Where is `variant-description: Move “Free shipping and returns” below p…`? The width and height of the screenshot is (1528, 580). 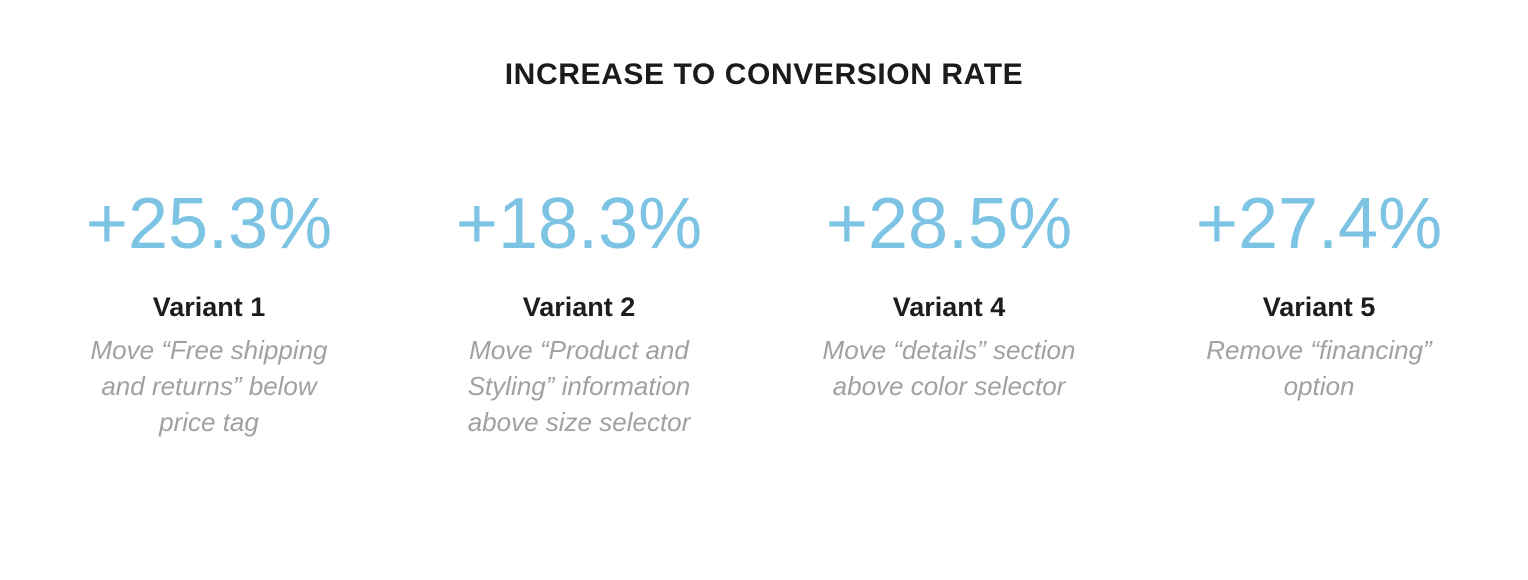 variant-description: Move “Free shipping and returns” below p… is located at coordinates (209, 386).